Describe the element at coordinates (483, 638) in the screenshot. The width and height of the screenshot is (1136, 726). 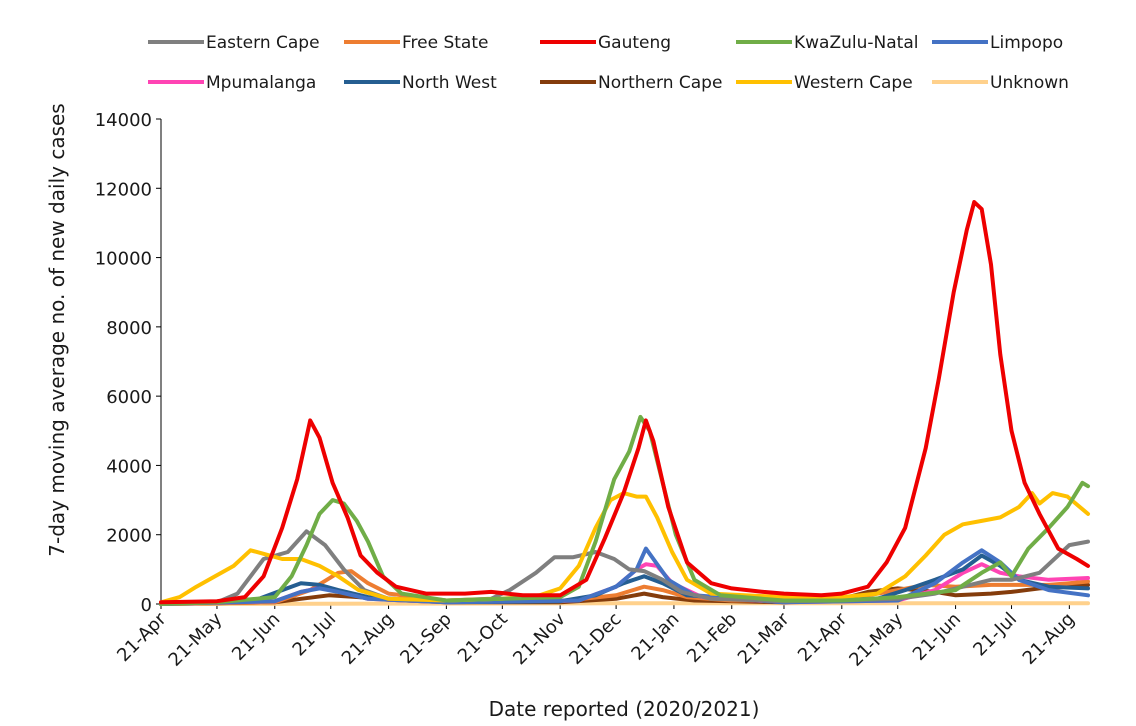
I see `x-tick-label: 21-Oct` at that location.